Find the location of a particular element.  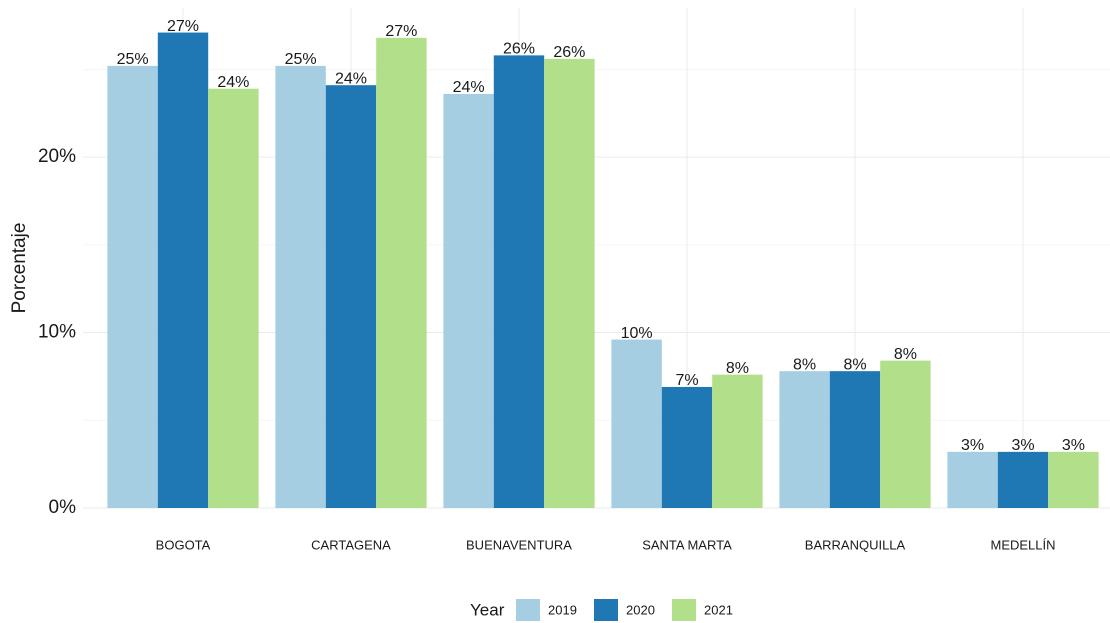

x-tick-label: BARRANQUILLA is located at coordinates (855, 544).